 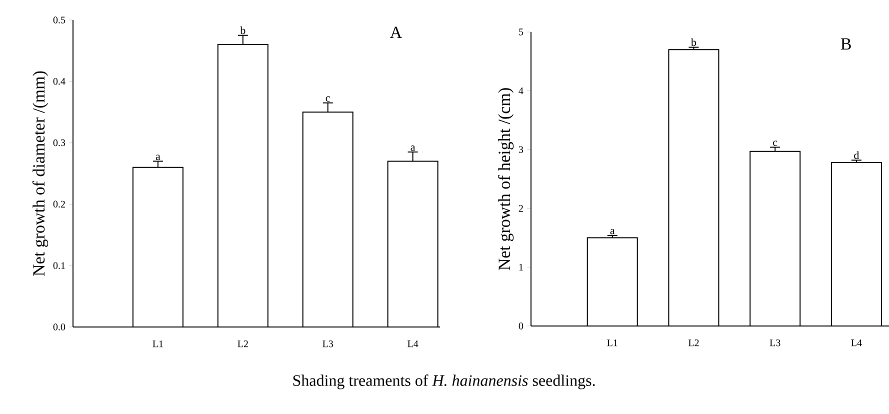 What do you see at coordinates (521, 326) in the screenshot?
I see `y-tick-label: 0` at bounding box center [521, 326].